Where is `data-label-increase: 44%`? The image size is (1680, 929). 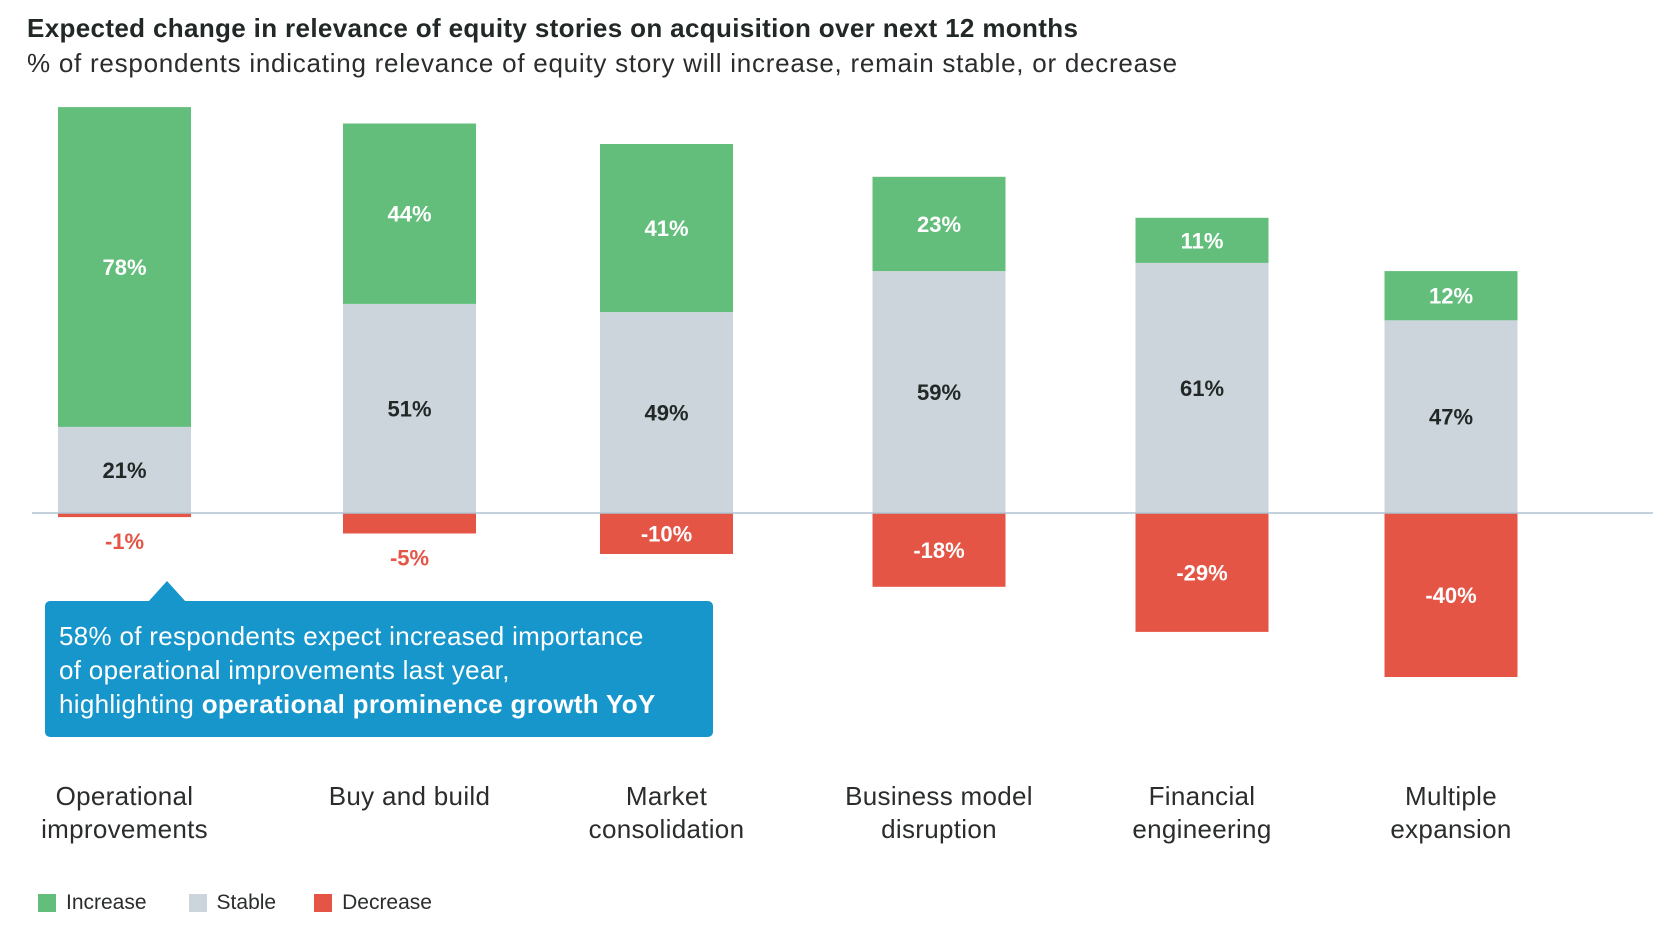 data-label-increase: 44% is located at coordinates (409, 214).